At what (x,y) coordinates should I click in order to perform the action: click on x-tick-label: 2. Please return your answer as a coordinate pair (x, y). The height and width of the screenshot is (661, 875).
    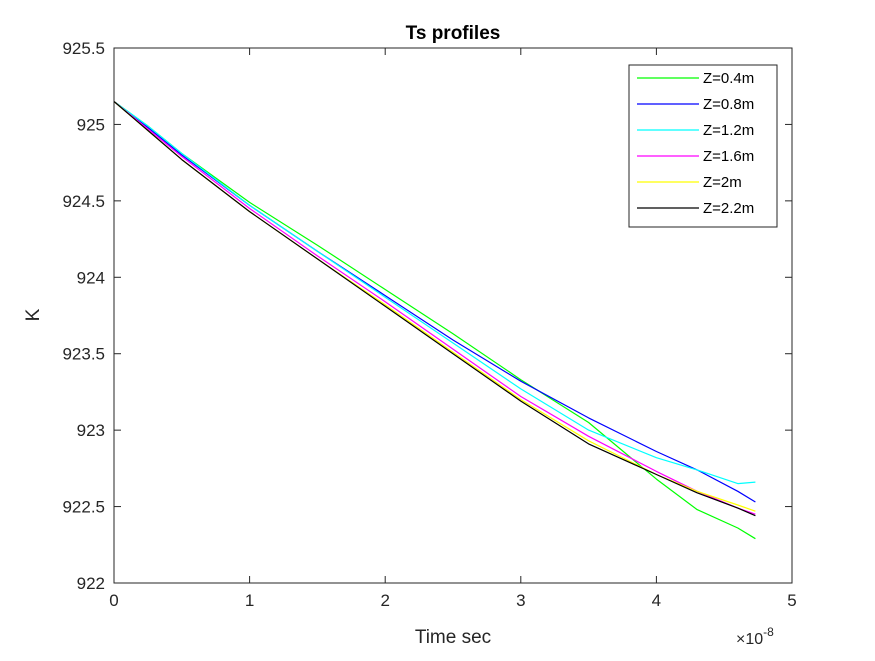
    Looking at the image, I should click on (384, 600).